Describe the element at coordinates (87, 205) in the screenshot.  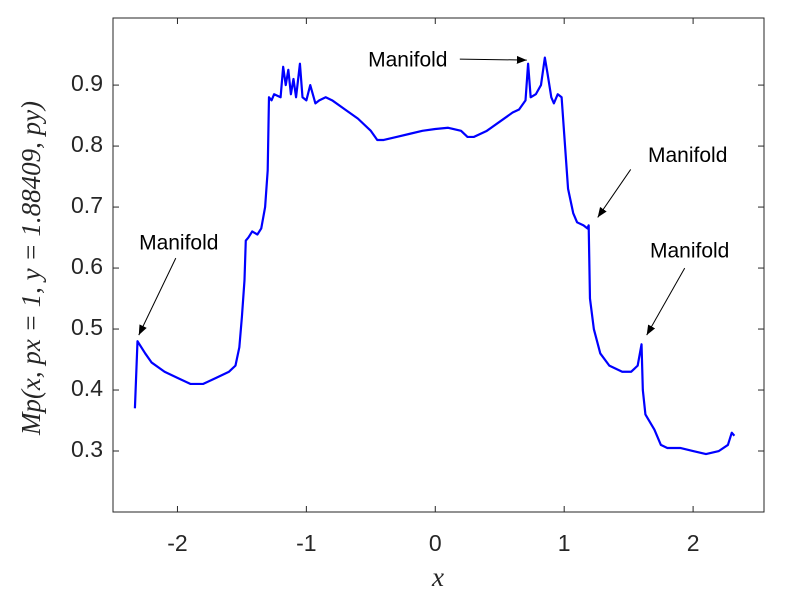
I see `y-tick-label: 0.7` at that location.